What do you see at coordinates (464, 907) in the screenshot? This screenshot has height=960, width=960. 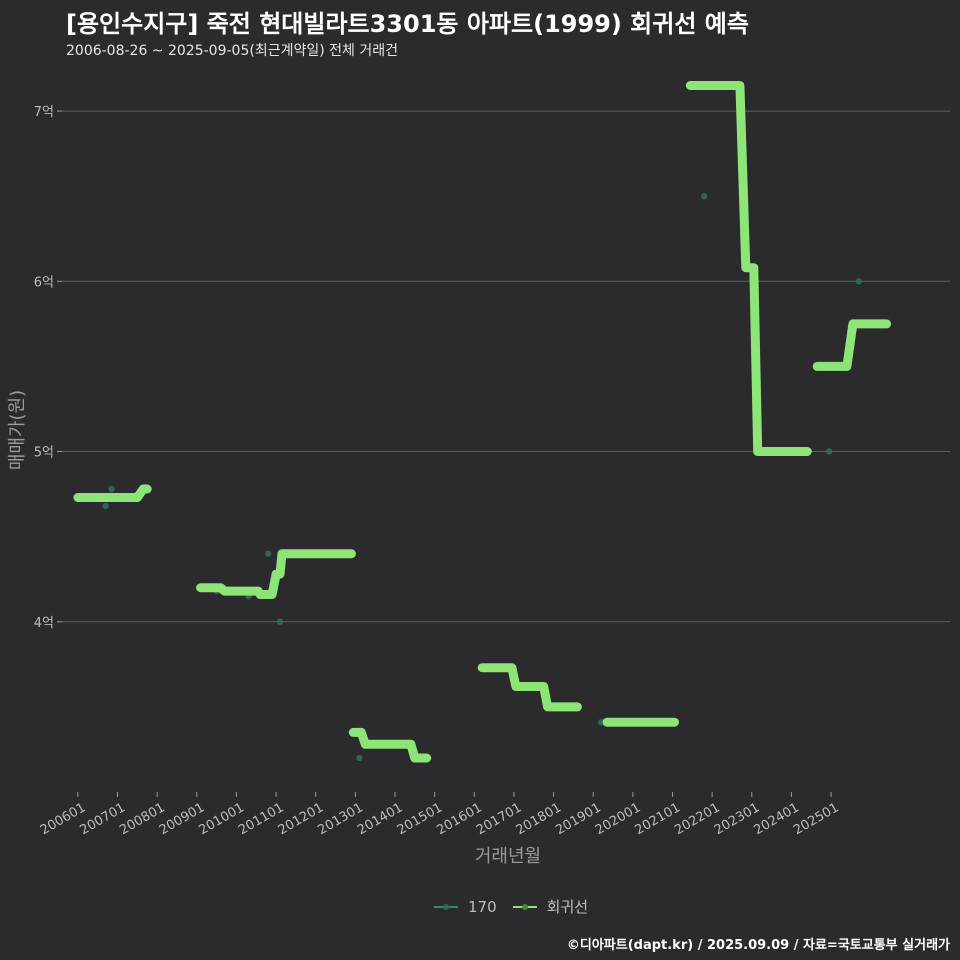 I see `legend-item-170: 170` at bounding box center [464, 907].